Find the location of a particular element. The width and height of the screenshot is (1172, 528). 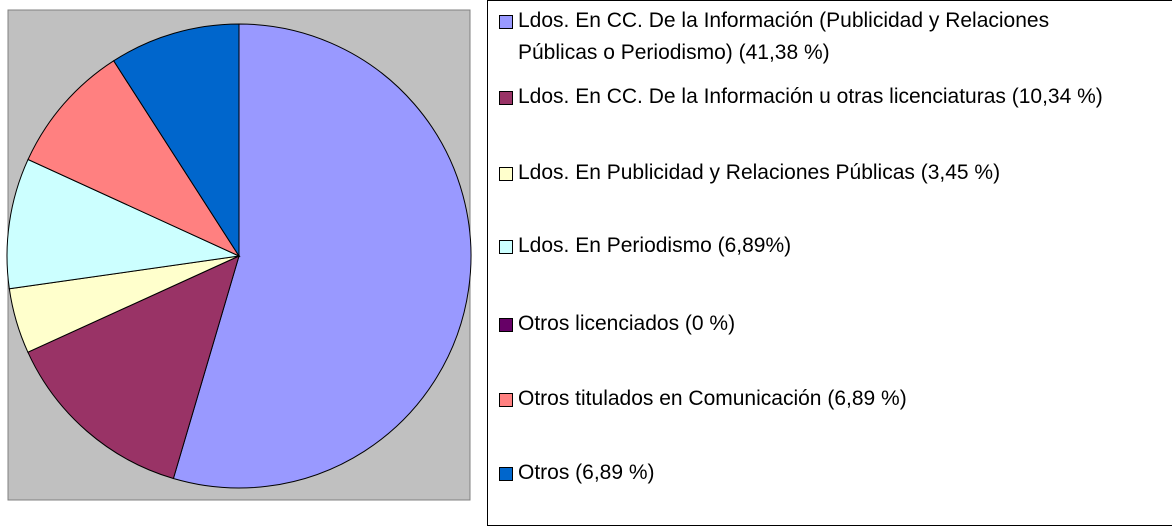

legend-entry: Otros titulados en Comunicación (6,89 %) is located at coordinates (813, 399).